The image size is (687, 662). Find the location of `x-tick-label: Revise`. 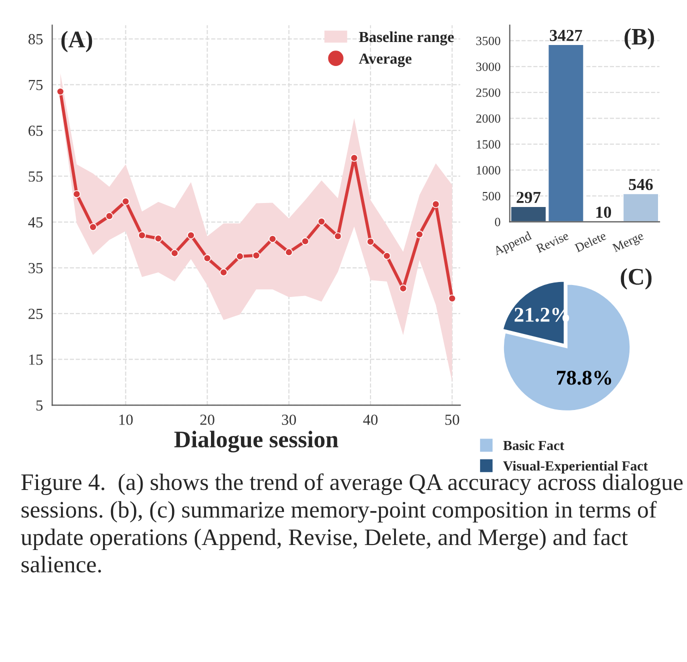

x-tick-label: Revise is located at coordinates (553, 242).